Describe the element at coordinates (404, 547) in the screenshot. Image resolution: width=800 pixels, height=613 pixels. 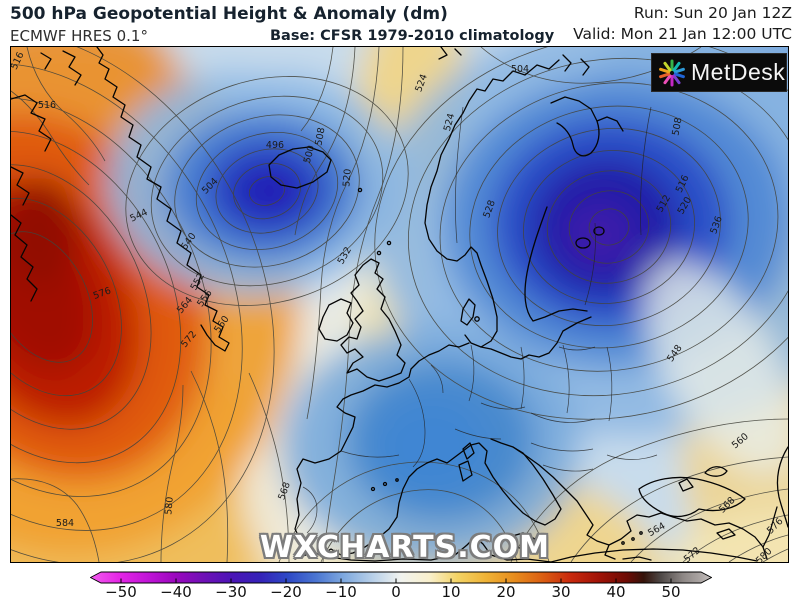
I see `wxcharts-watermark: WXCHARTS.COM` at that location.